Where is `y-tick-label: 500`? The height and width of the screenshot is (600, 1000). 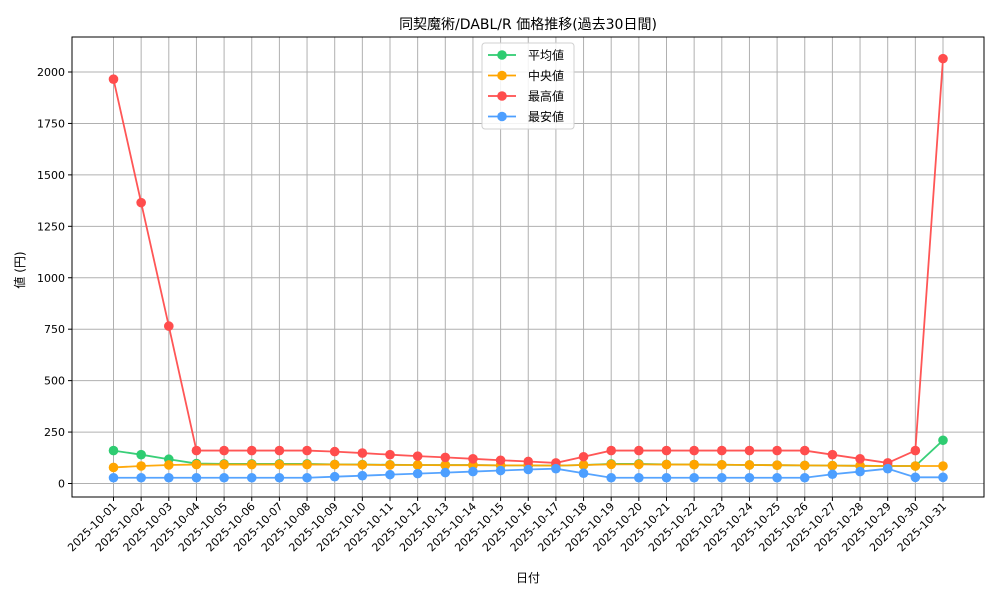
y-tick-label: 500 is located at coordinates (54, 381).